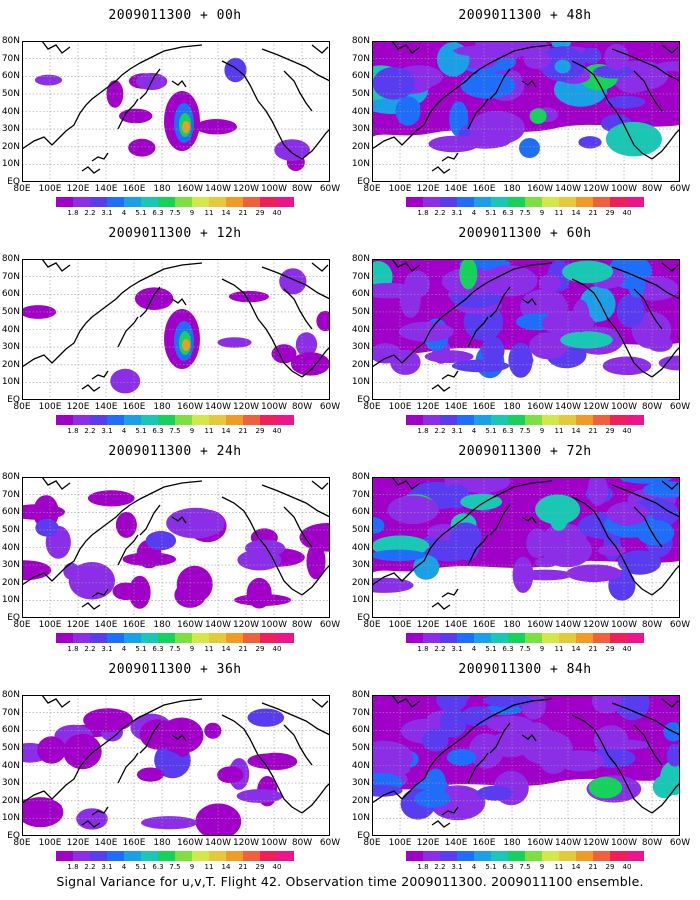  What do you see at coordinates (525, 233) in the screenshot?
I see `panel-title: 2009011300 + 60h` at bounding box center [525, 233].